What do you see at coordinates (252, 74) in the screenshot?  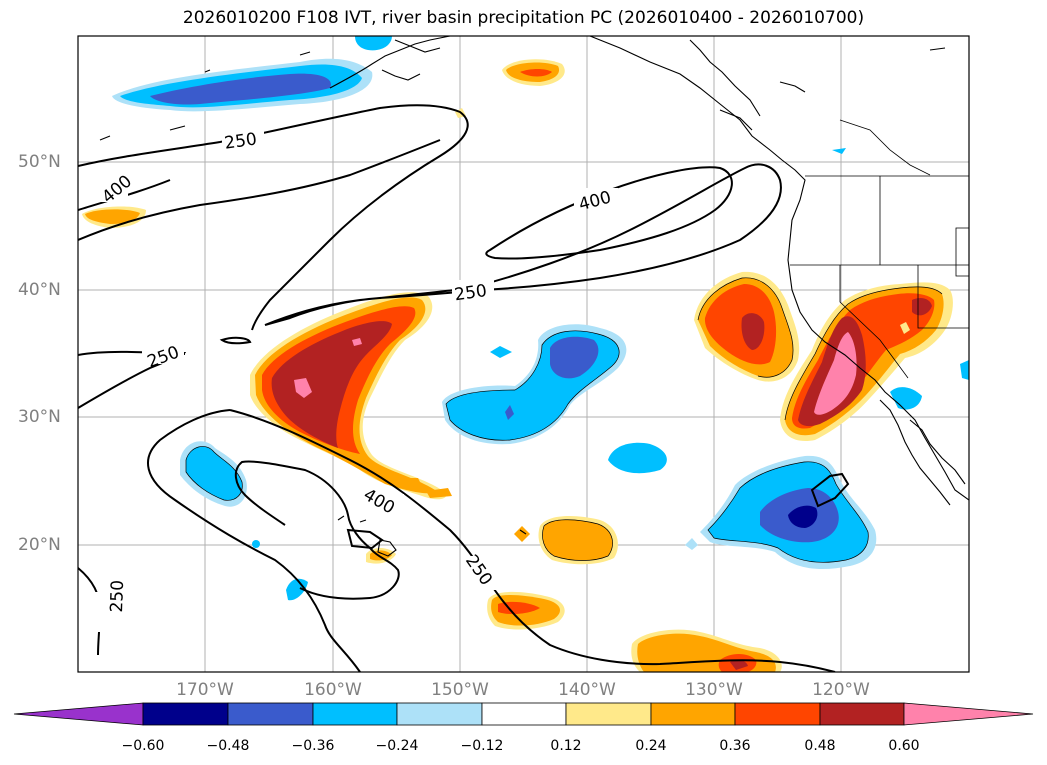 I see `negative-anomaly-north-pacific` at bounding box center [252, 74].